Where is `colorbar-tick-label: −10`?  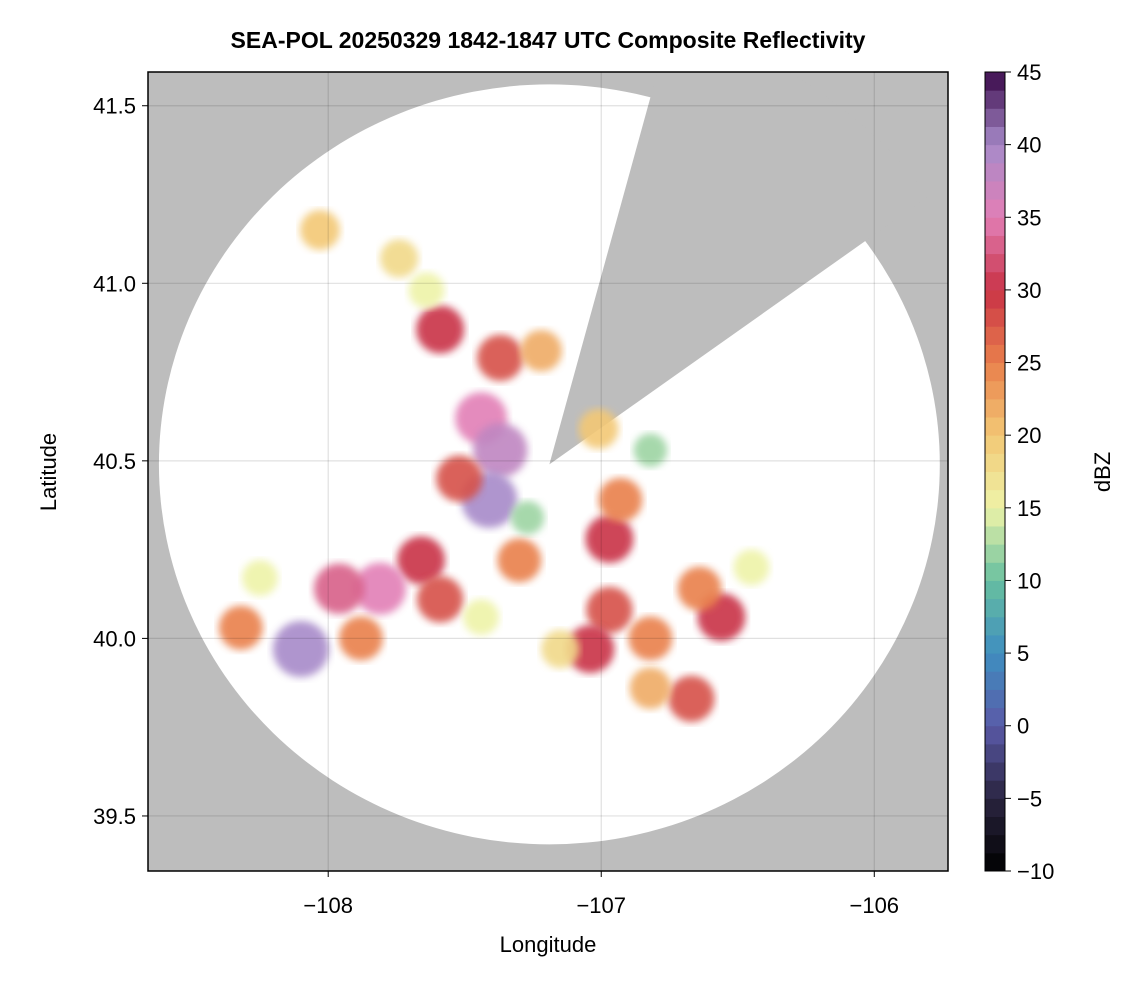 colorbar-tick-label: −10 is located at coordinates (1035, 871).